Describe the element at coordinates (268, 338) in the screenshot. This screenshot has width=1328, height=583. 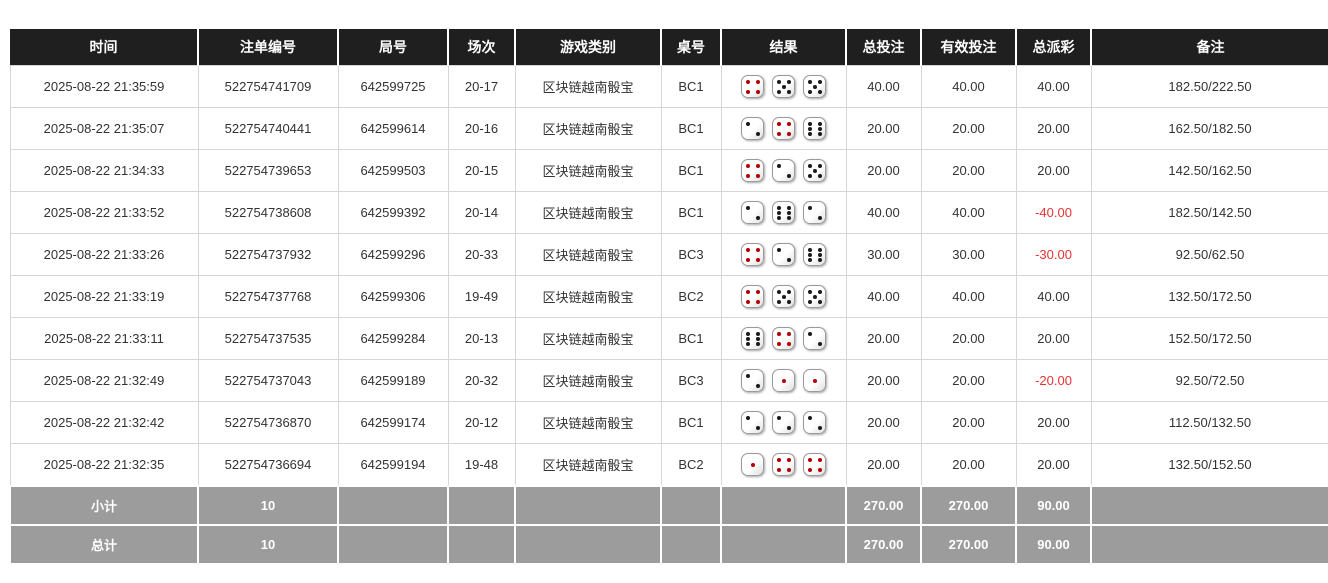
I see `cell-bet-number: 522754737535` at that location.